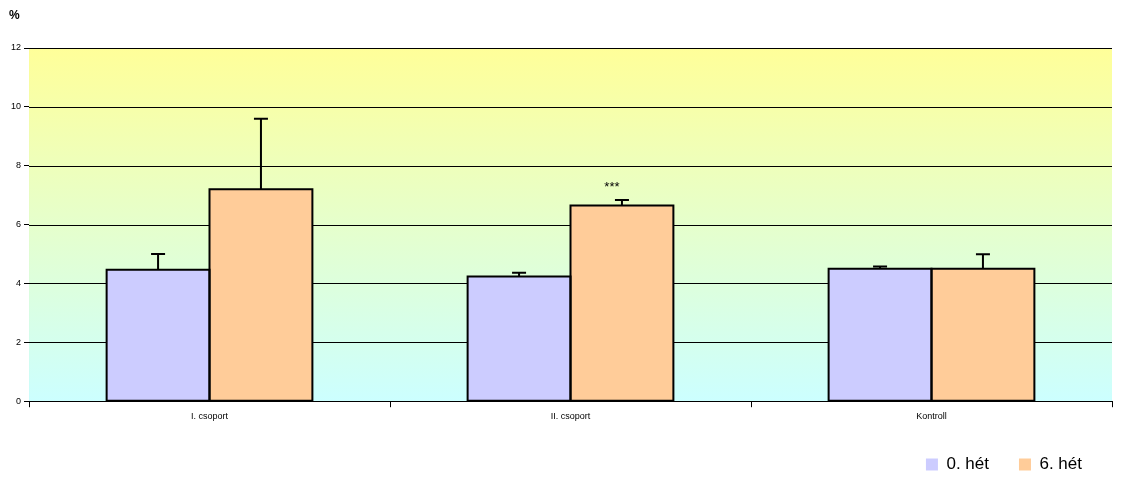 The width and height of the screenshot is (1140, 491). I want to click on y-tick-label: 10, so click(16, 106).